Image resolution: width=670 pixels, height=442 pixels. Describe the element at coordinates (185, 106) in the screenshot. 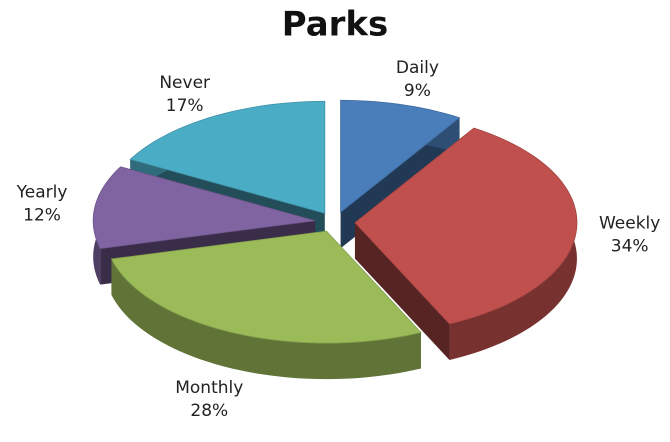

I see `slice-value-label: 17%` at that location.